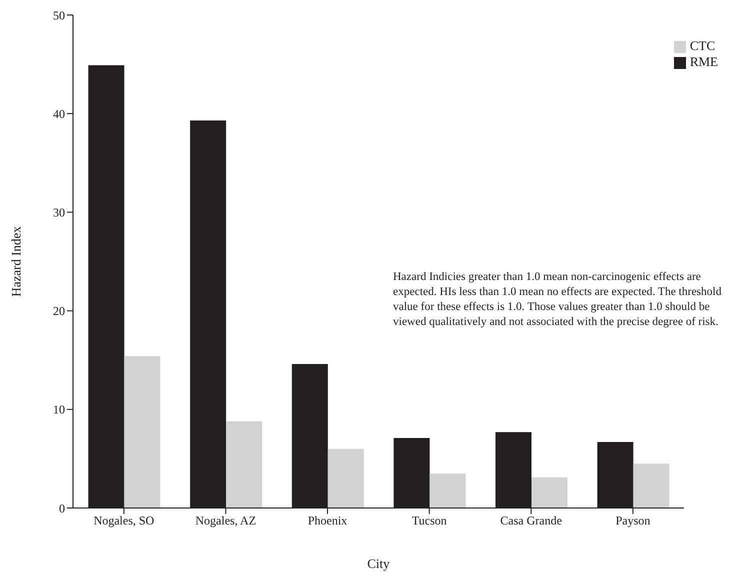 The height and width of the screenshot is (585, 756). Describe the element at coordinates (531, 521) in the screenshot. I see `x-tick-label: Casa Grande` at that location.